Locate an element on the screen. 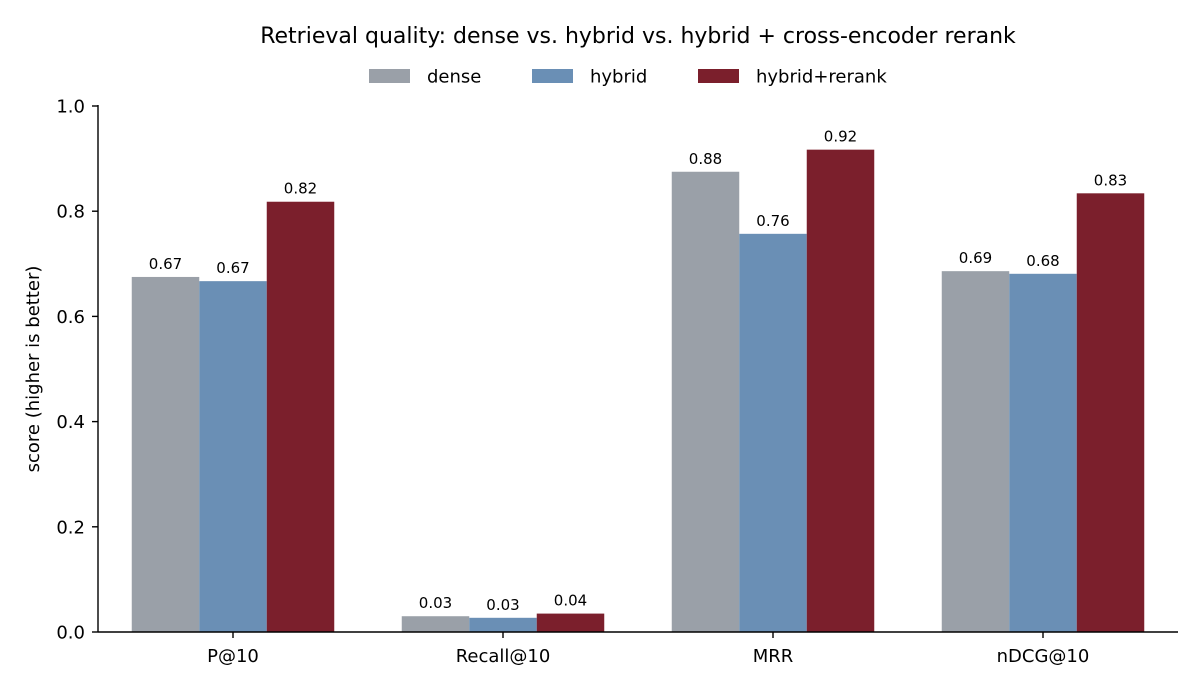 The width and height of the screenshot is (1200, 694). data-label: 0.76 is located at coordinates (772, 221).